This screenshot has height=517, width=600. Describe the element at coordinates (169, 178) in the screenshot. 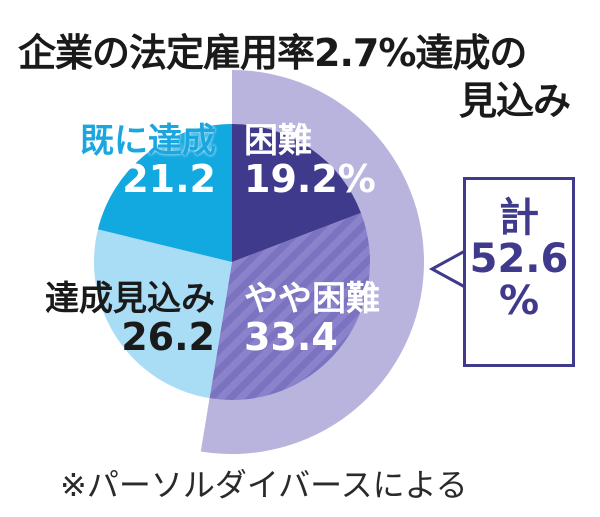

I see `label-already-achieved-value: 21.2` at that location.